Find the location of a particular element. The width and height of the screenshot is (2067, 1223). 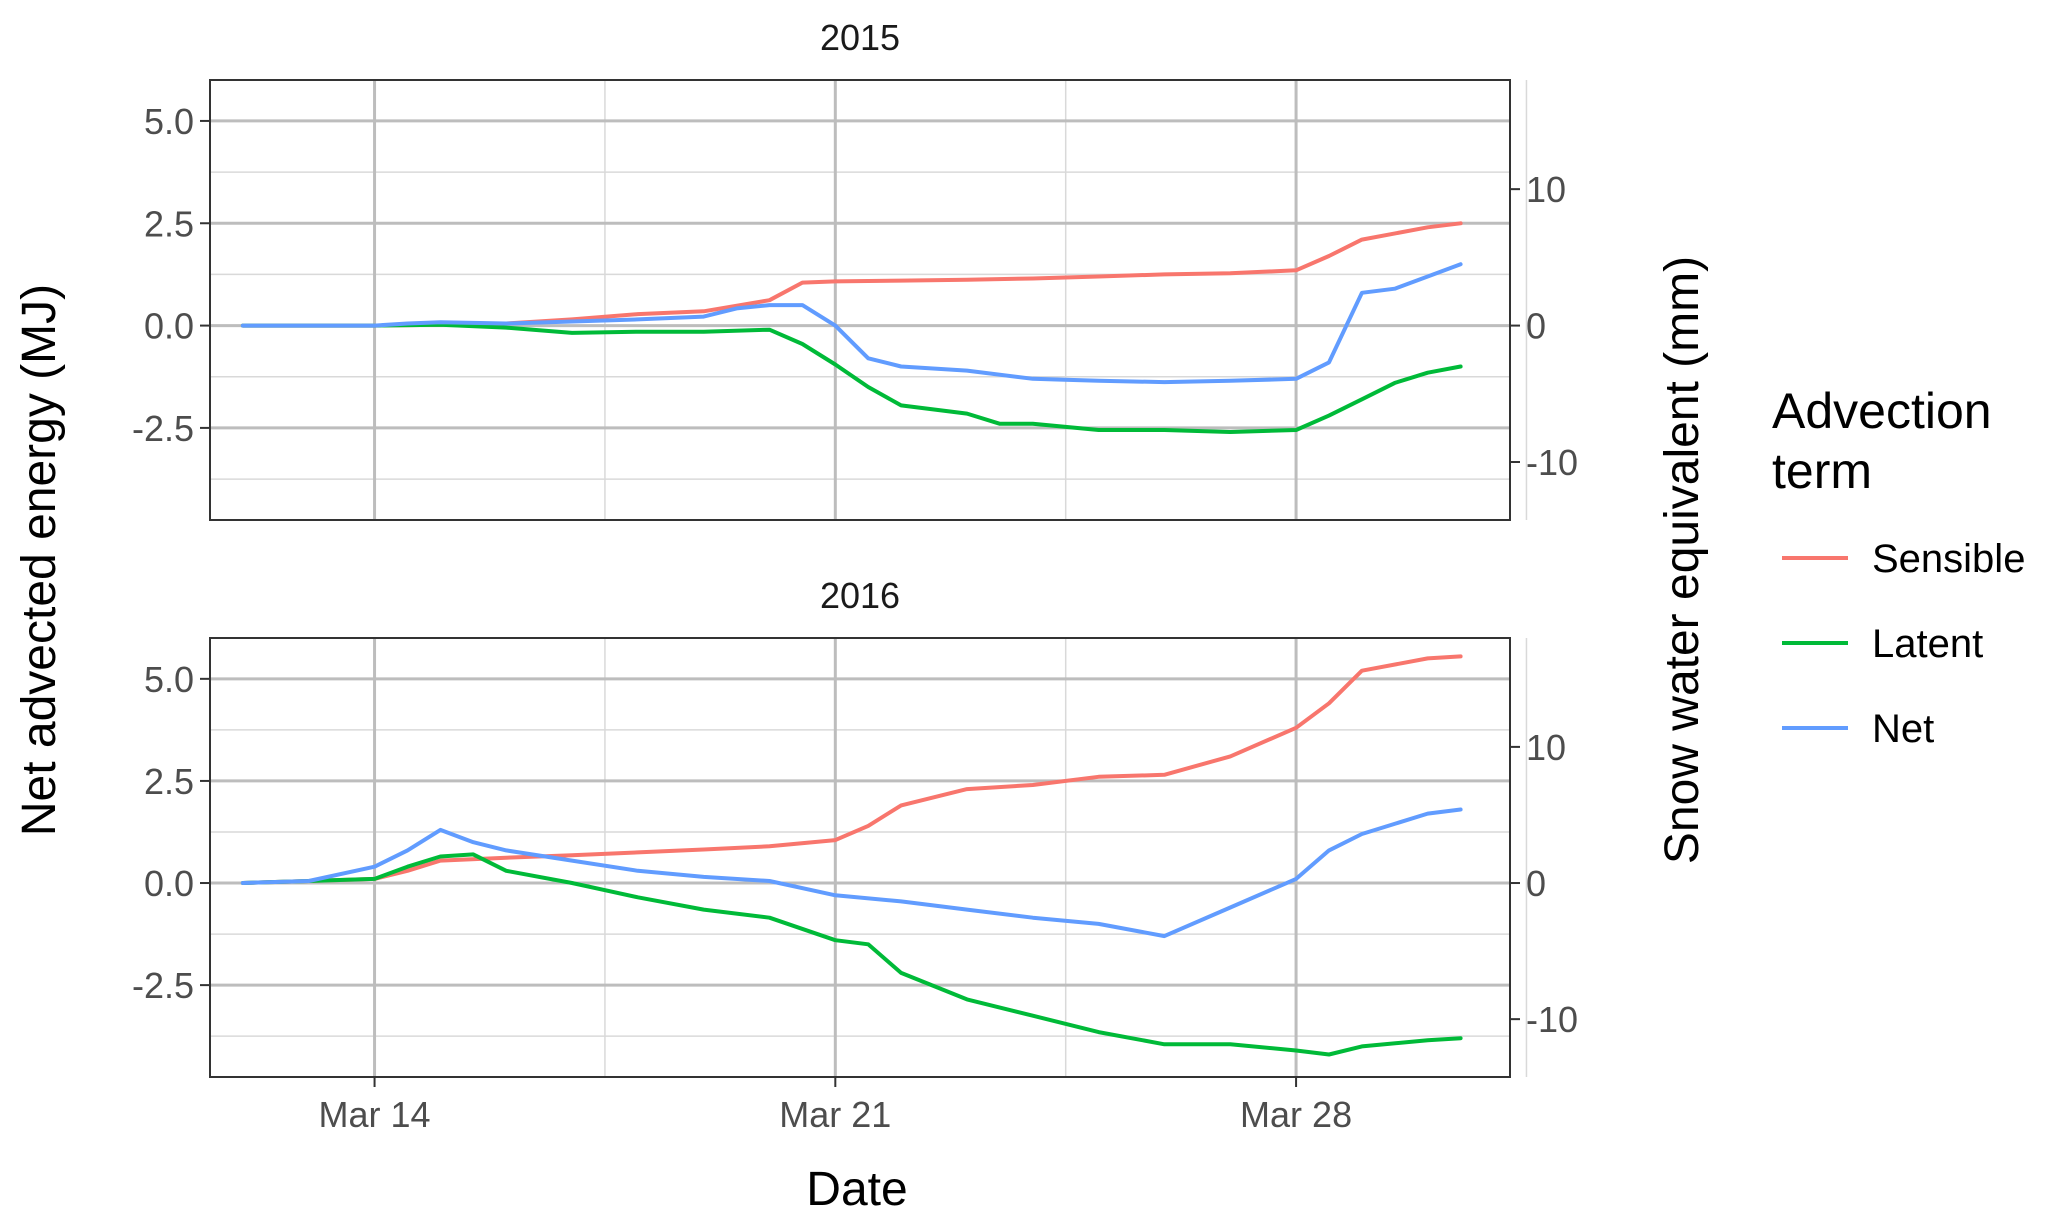

legend-entries: Sensible Latent Net is located at coordinates (1903, 644).